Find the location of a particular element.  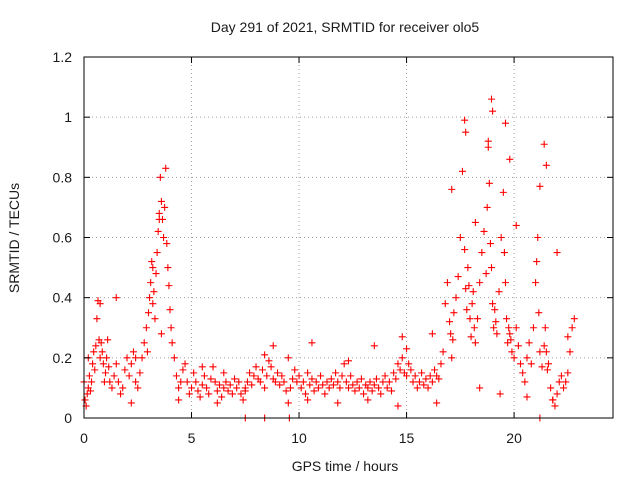

x-tick-label: 10 is located at coordinates (299, 438).